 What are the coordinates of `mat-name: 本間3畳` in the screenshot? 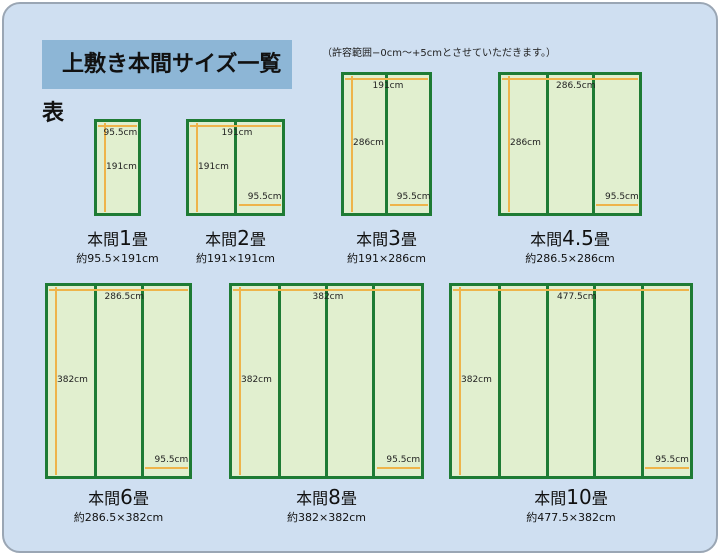 It's located at (387, 238).